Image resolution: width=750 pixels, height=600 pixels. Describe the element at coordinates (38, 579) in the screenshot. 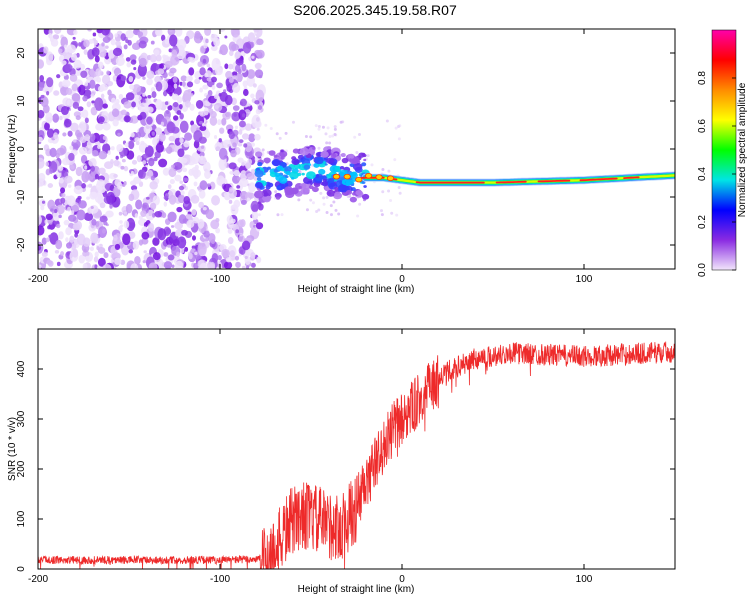

I see `snr-x-tick-label: -200` at that location.